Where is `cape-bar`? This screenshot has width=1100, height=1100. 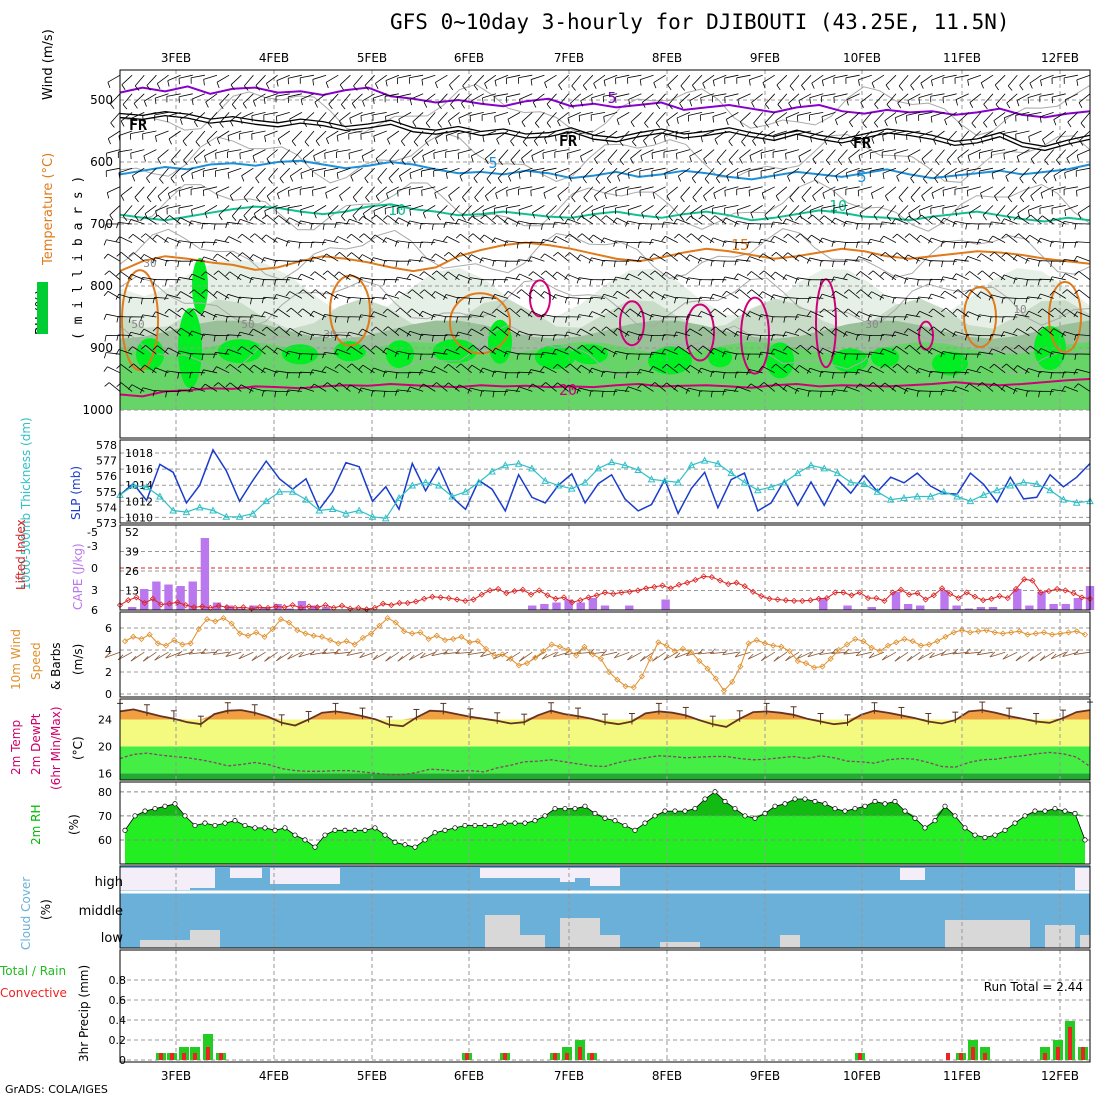
cape-bar is located at coordinates (205, 574).